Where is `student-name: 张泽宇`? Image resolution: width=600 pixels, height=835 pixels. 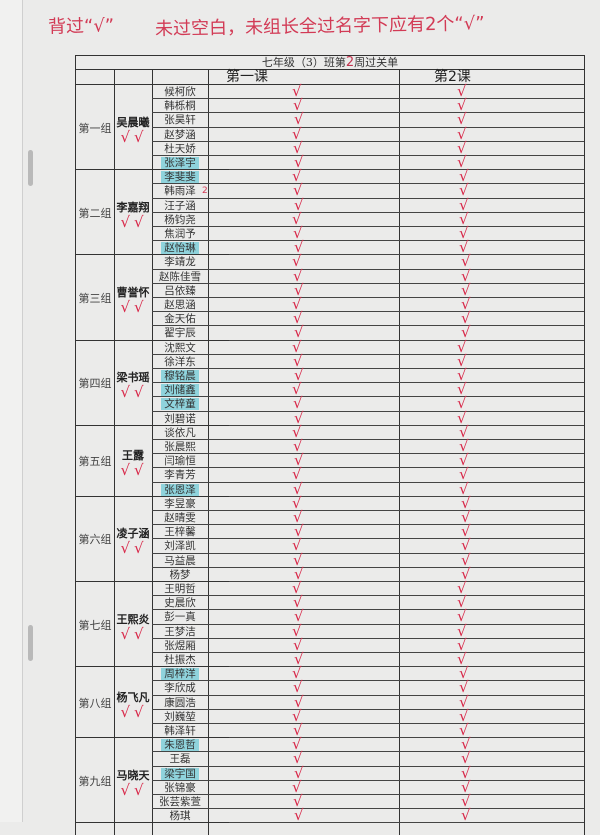
student-name: 张泽宇 is located at coordinates (180, 163).